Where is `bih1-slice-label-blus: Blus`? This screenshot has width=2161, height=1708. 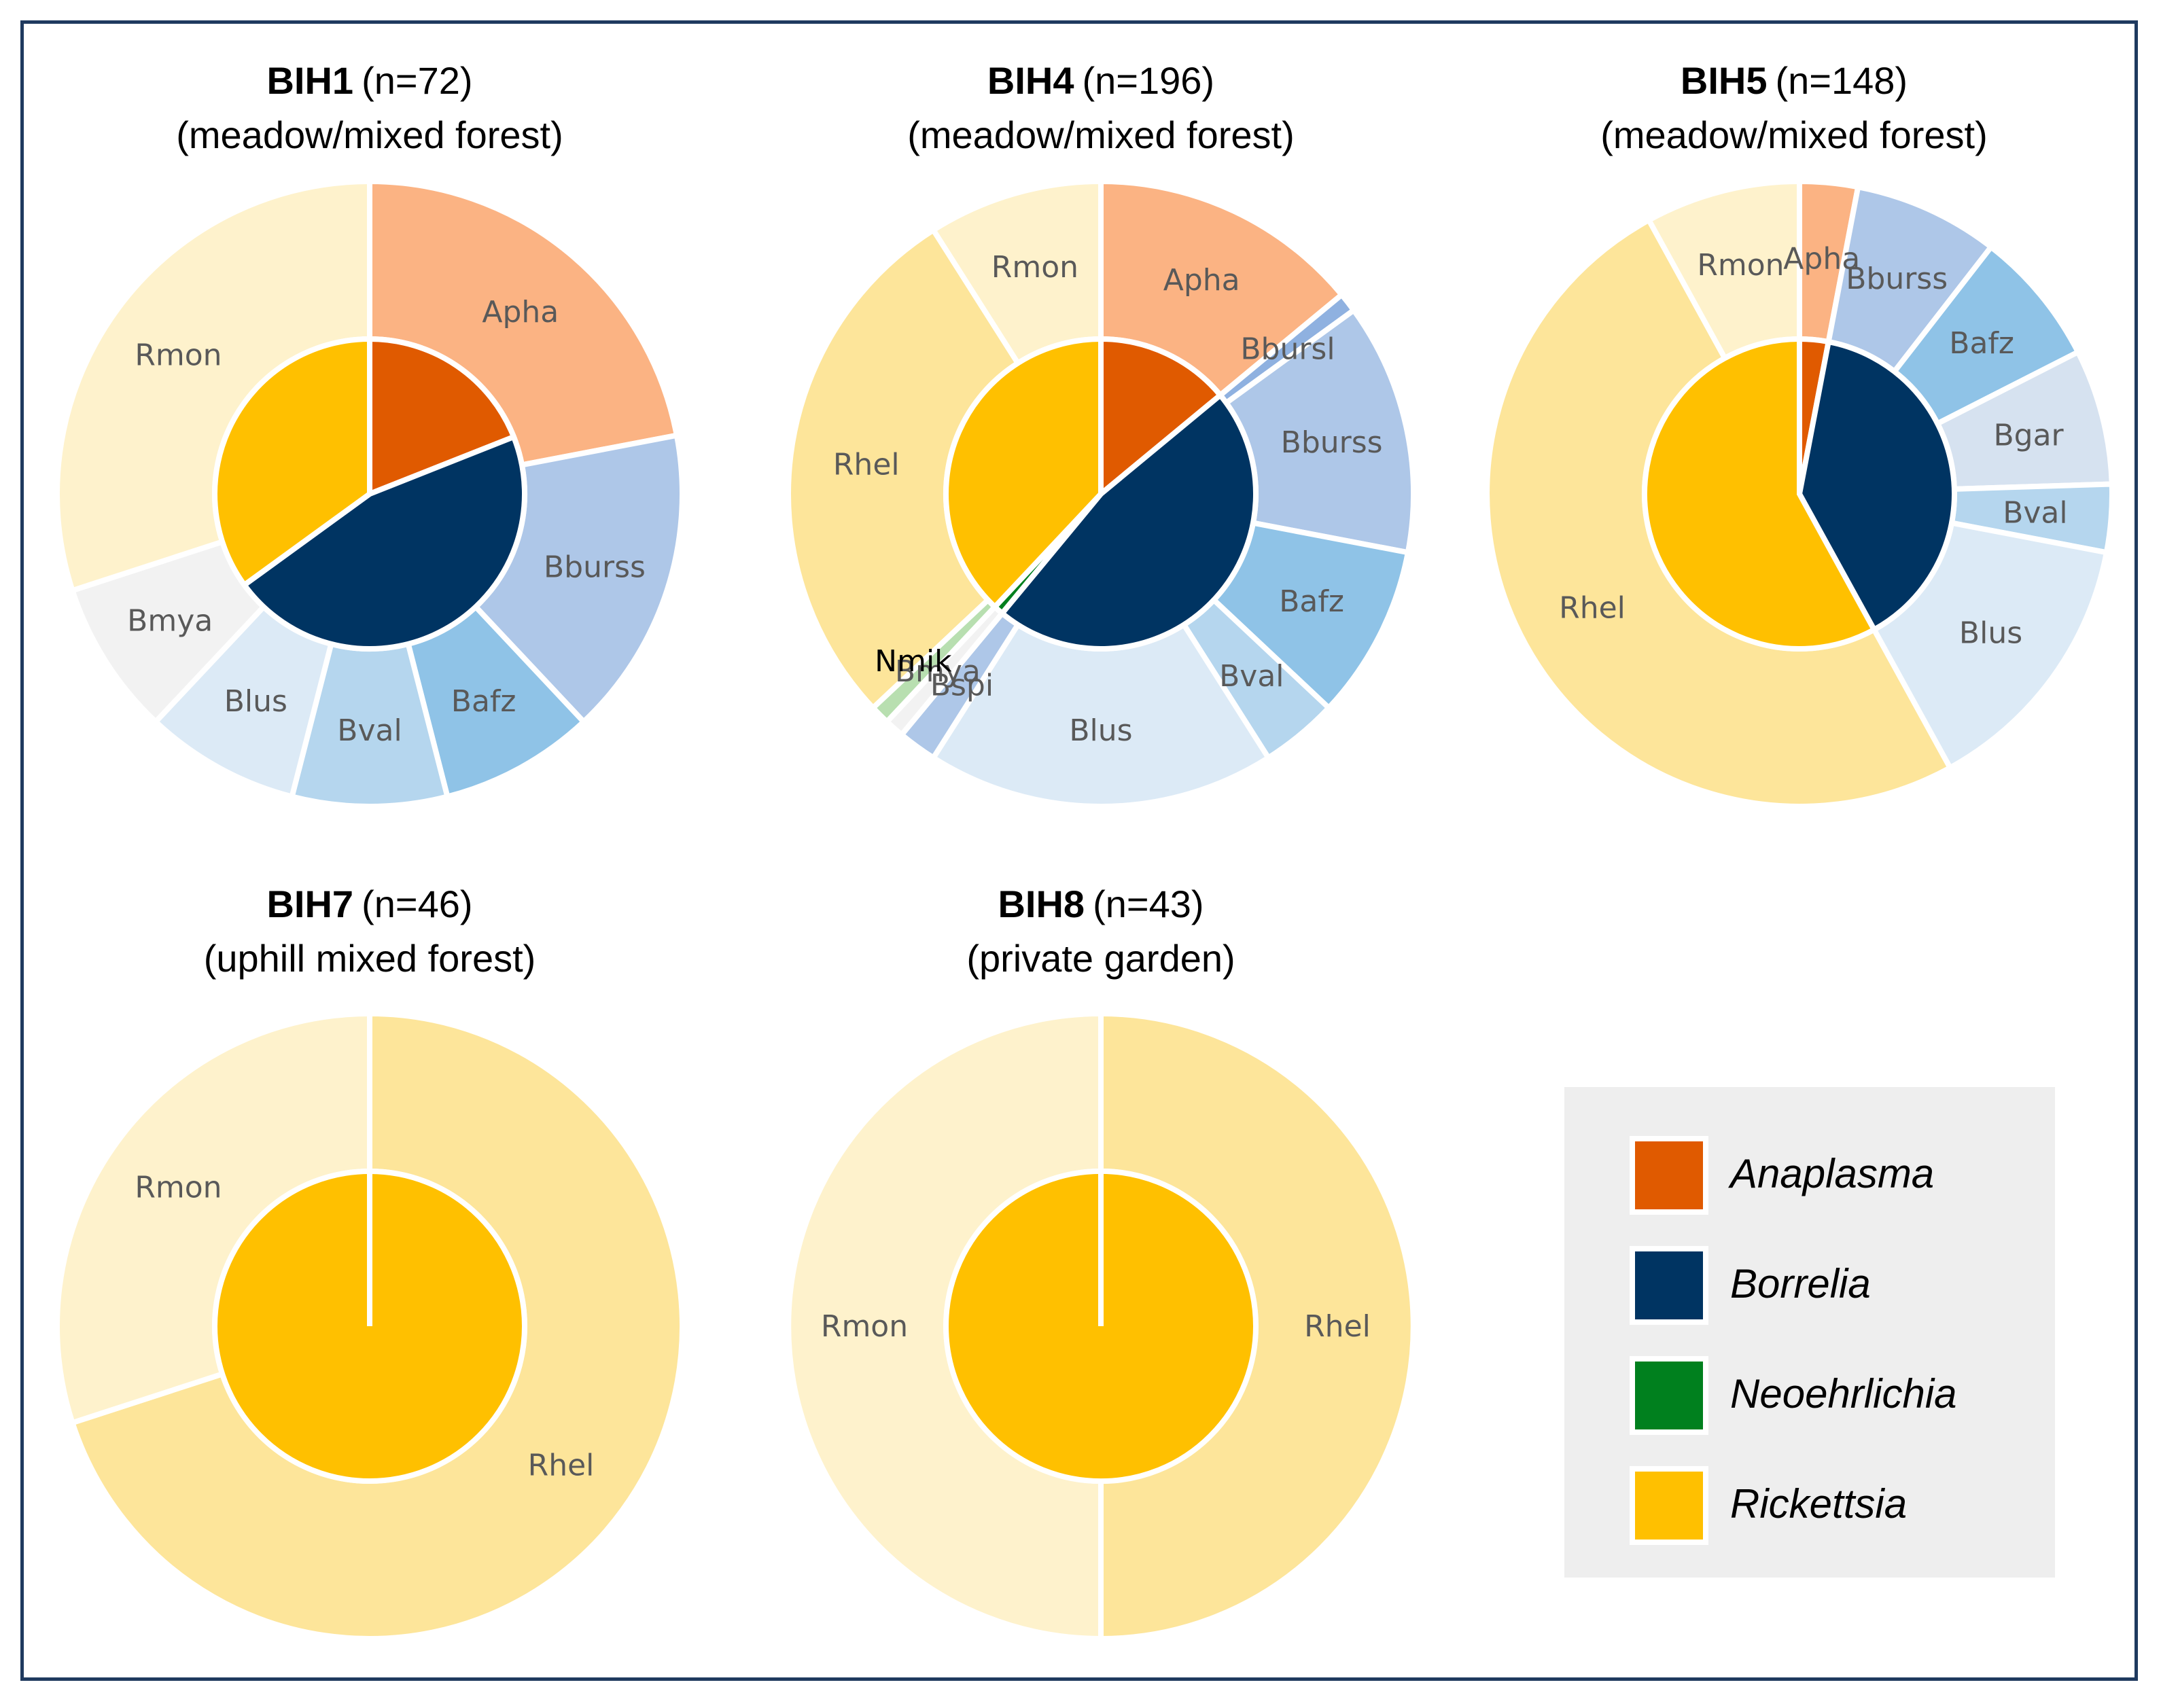
bih1-slice-label-blus: Blus is located at coordinates (255, 701).